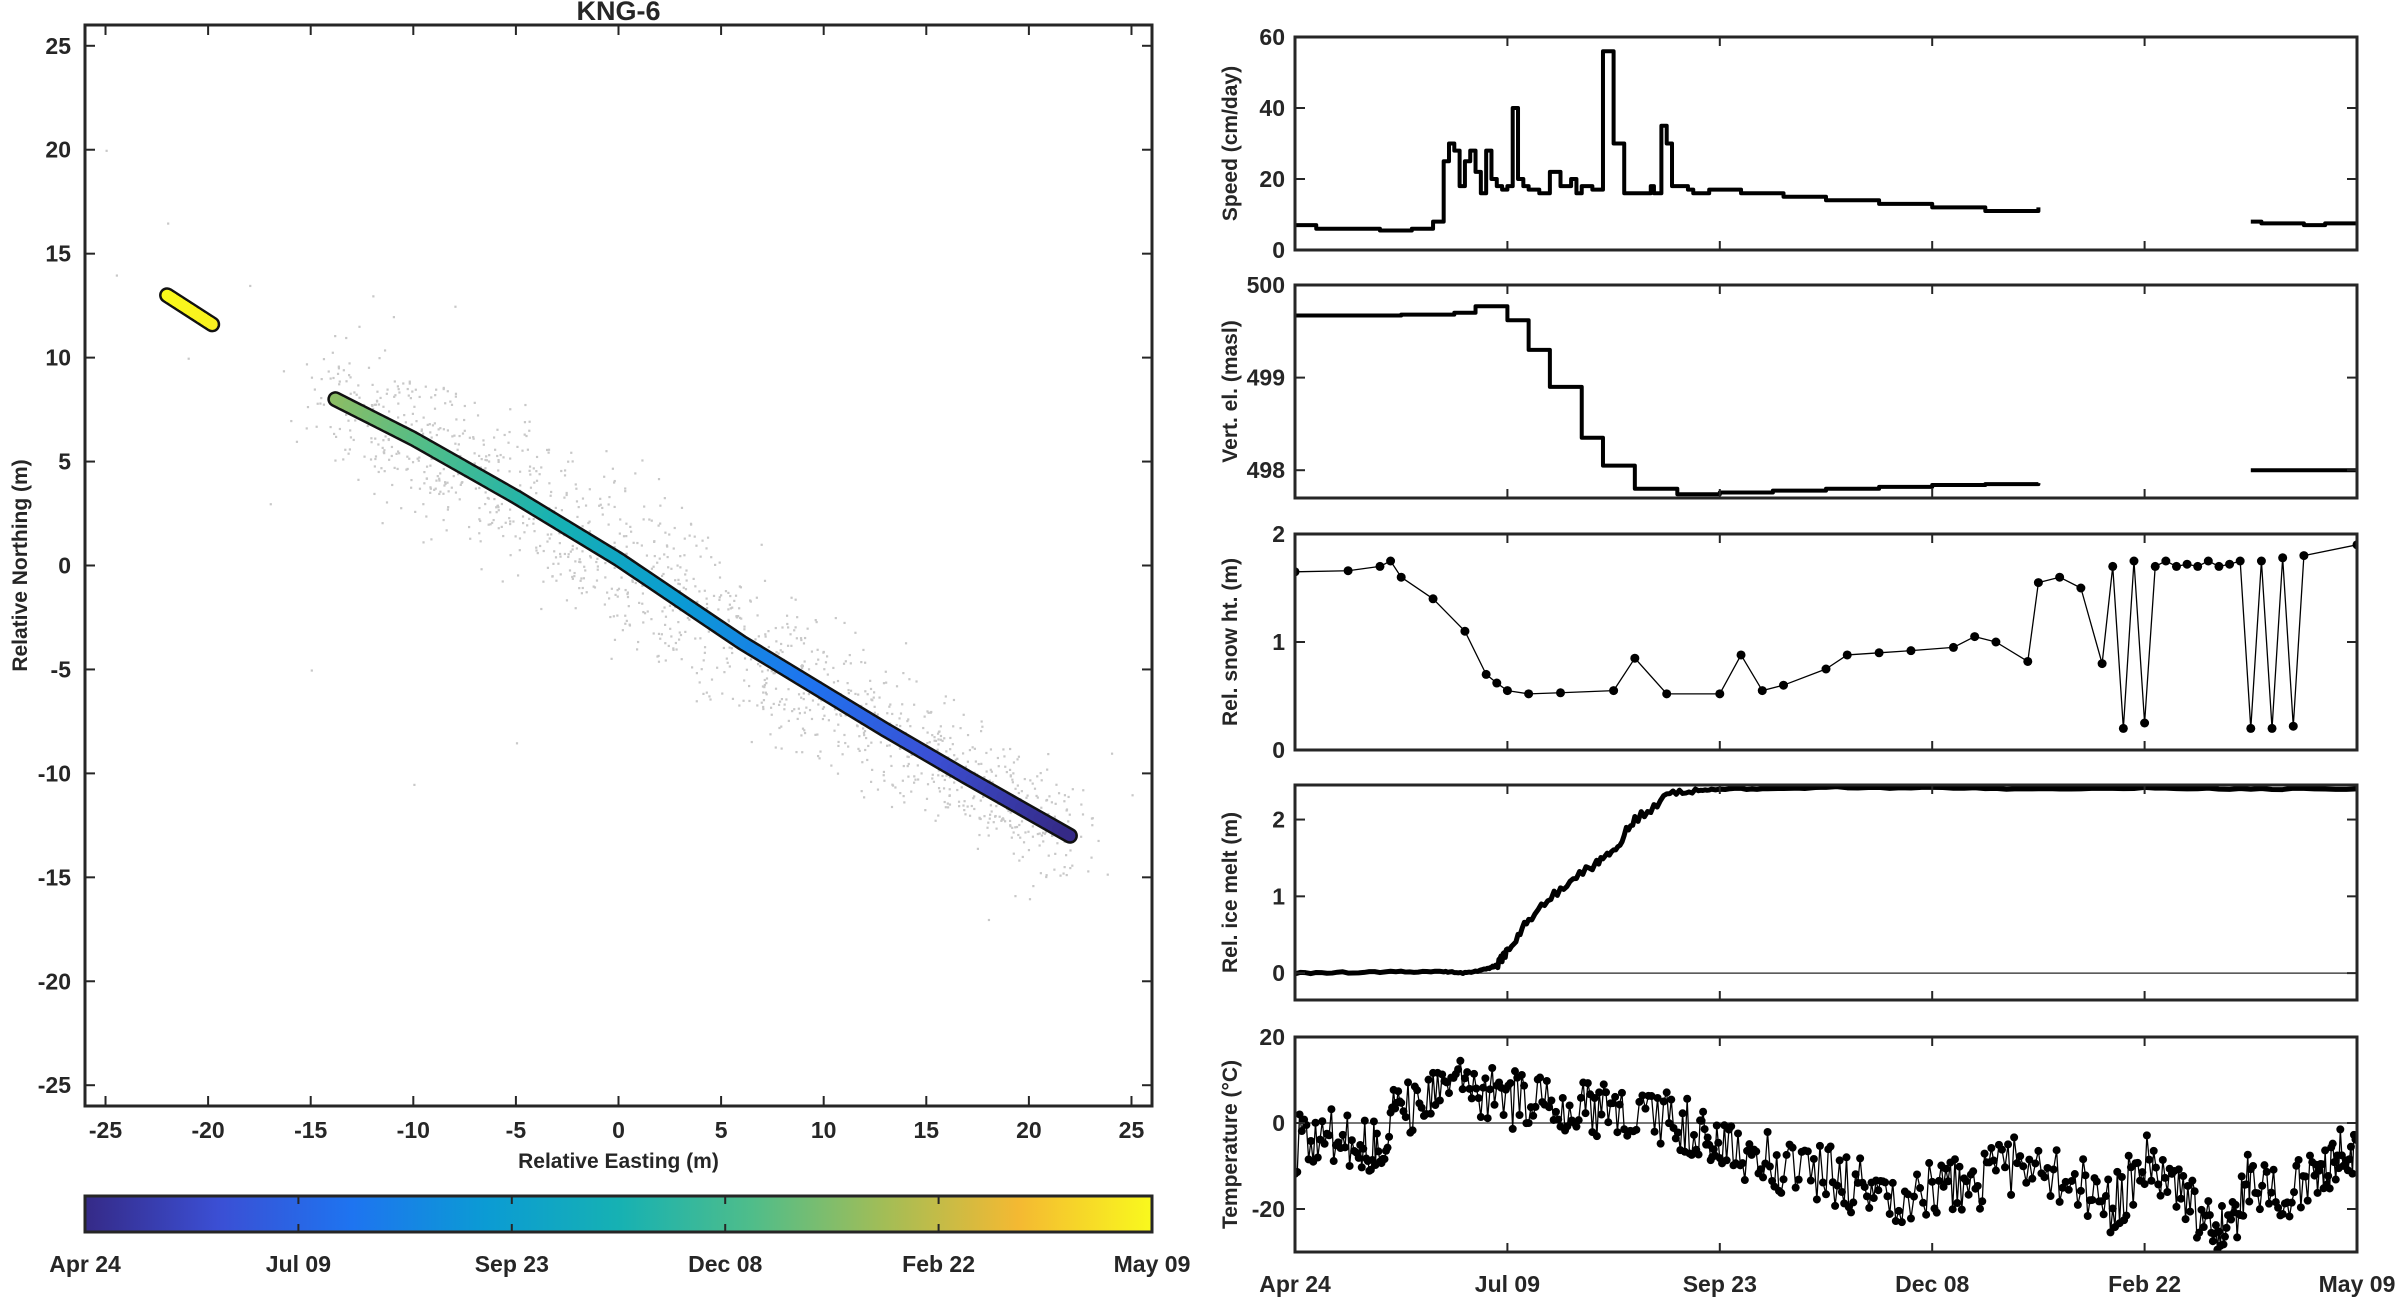  I want to click on x-tick-label: Feb 22, so click(2144, 1284).